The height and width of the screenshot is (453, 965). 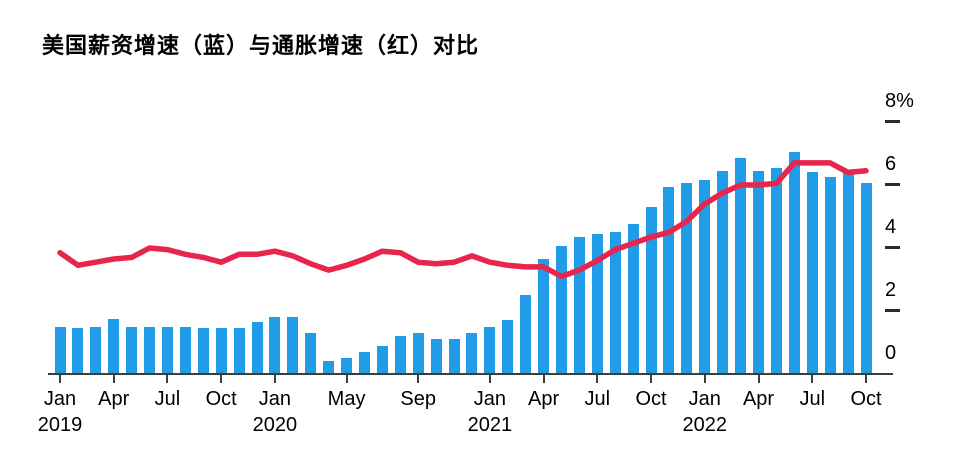 What do you see at coordinates (490, 425) in the screenshot?
I see `x-axis-year-label: 2021` at bounding box center [490, 425].